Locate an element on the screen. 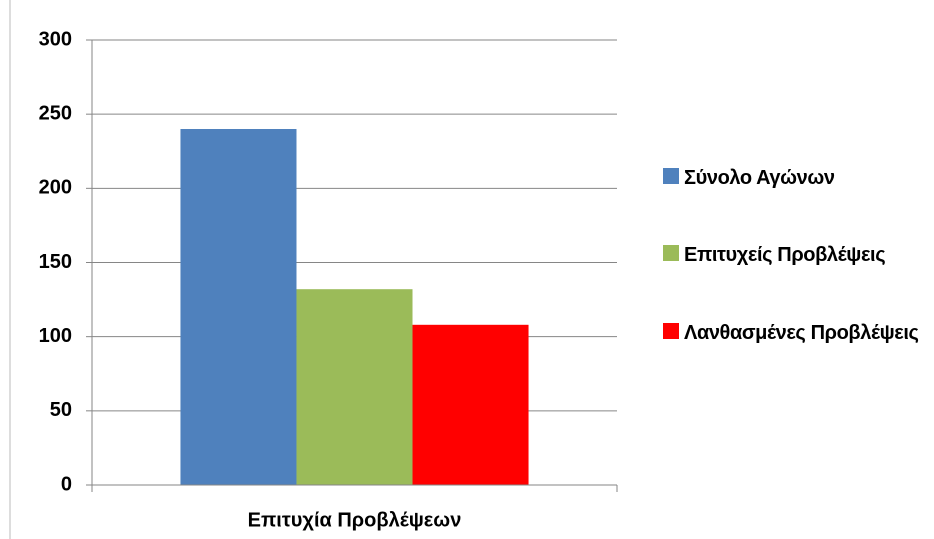  legend-label: Σύνολο Αγώνων is located at coordinates (759, 178).